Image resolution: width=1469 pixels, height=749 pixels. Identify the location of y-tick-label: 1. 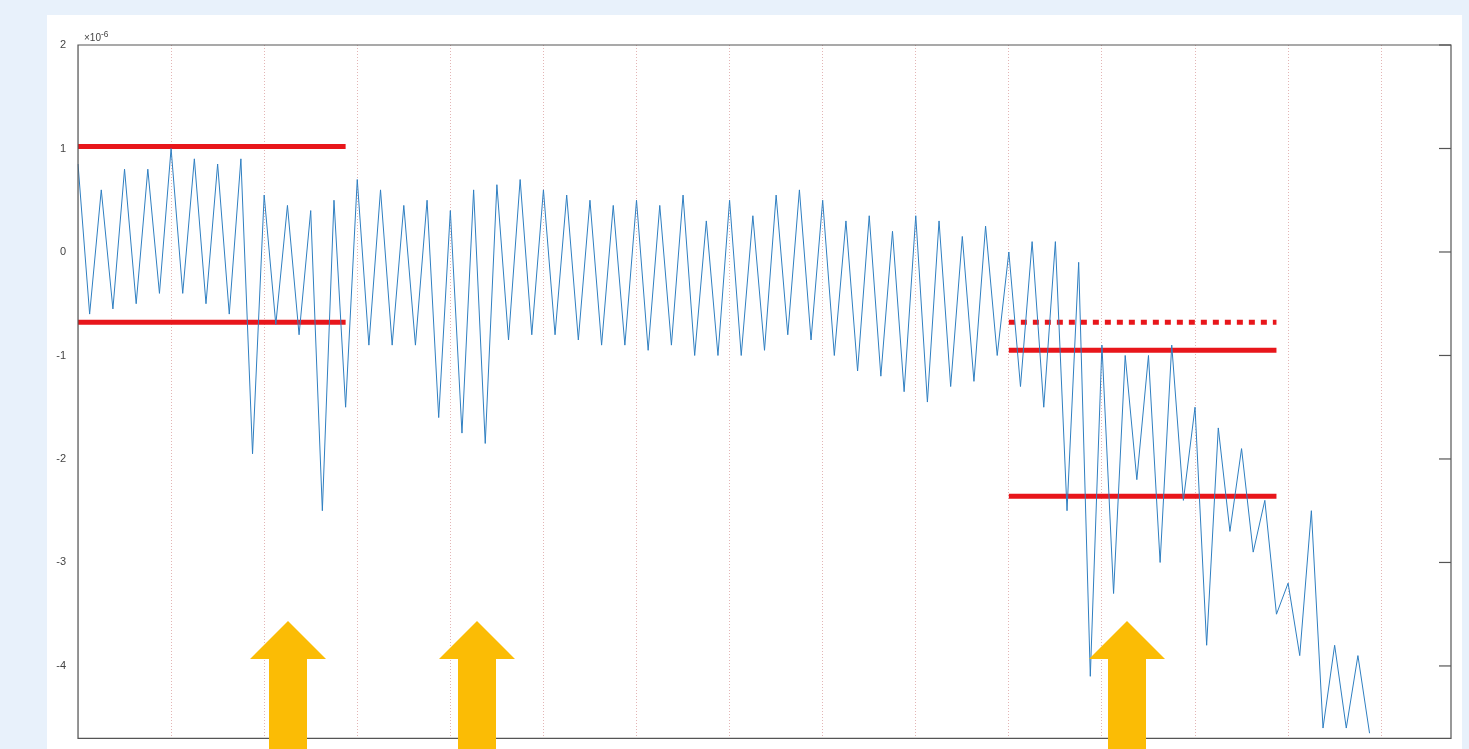
(62, 147).